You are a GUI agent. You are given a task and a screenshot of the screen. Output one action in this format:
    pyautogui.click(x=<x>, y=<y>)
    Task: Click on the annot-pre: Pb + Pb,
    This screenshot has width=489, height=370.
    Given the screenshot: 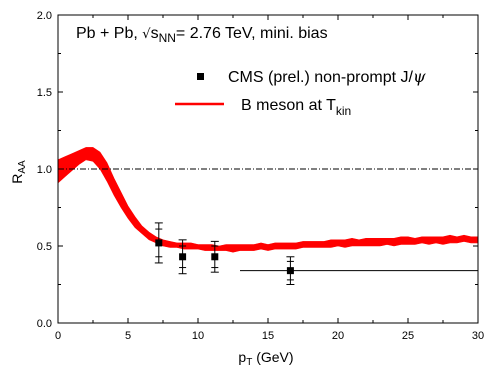 What is the action you would take?
    pyautogui.click(x=109, y=33)
    